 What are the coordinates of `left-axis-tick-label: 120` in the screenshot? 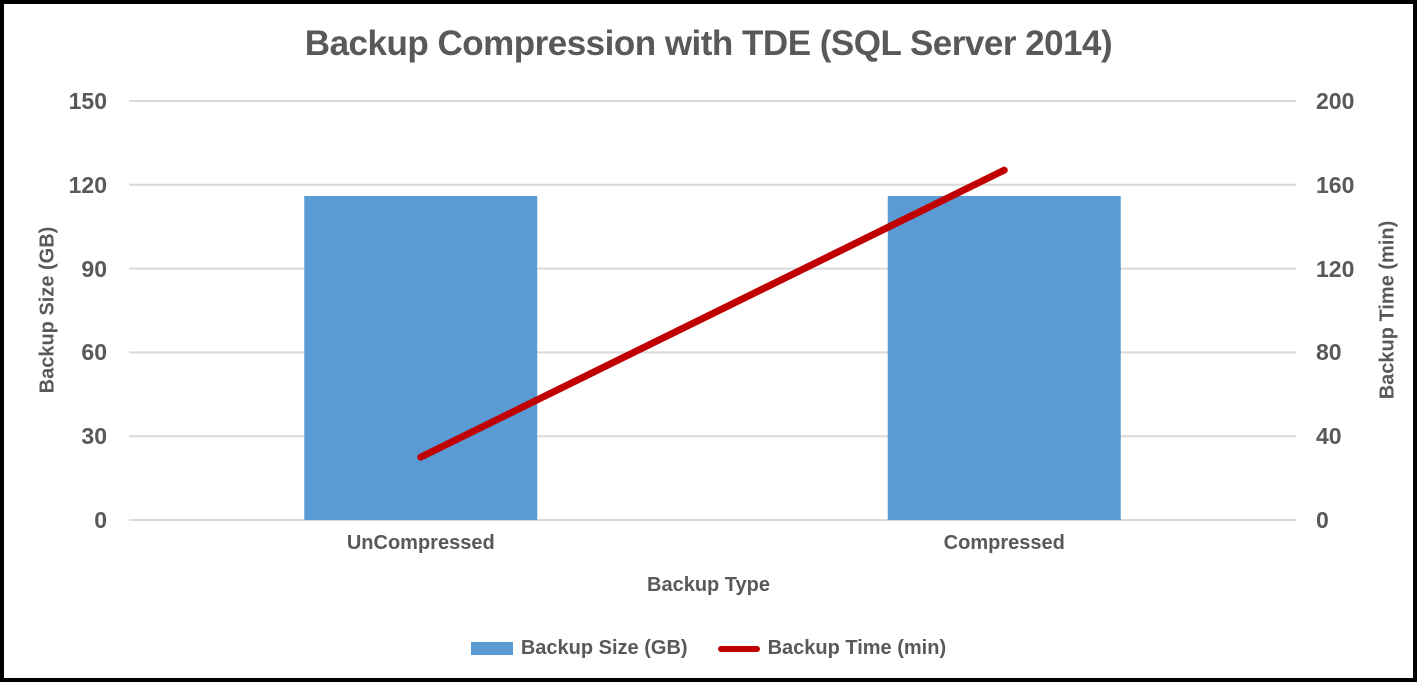 It's located at (87, 184).